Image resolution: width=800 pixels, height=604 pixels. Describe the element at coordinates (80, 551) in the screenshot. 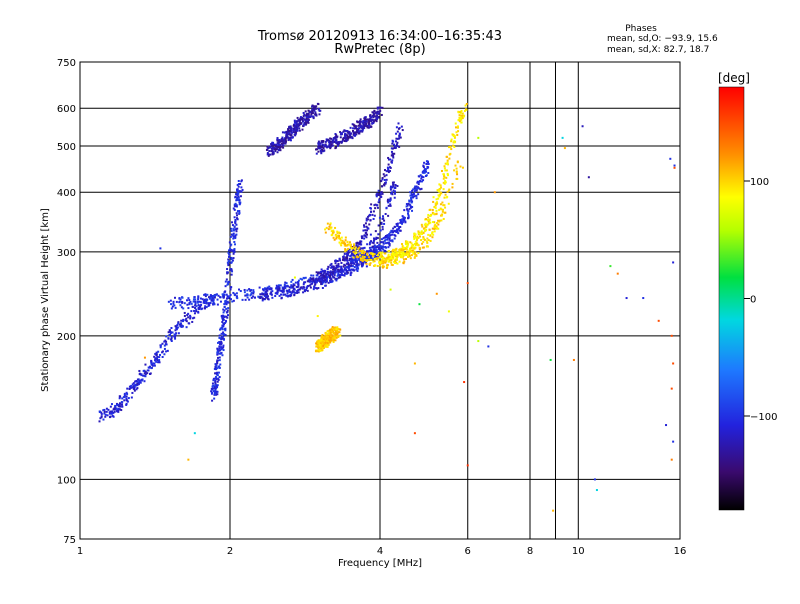

I see `x-tick-label: 1` at that location.